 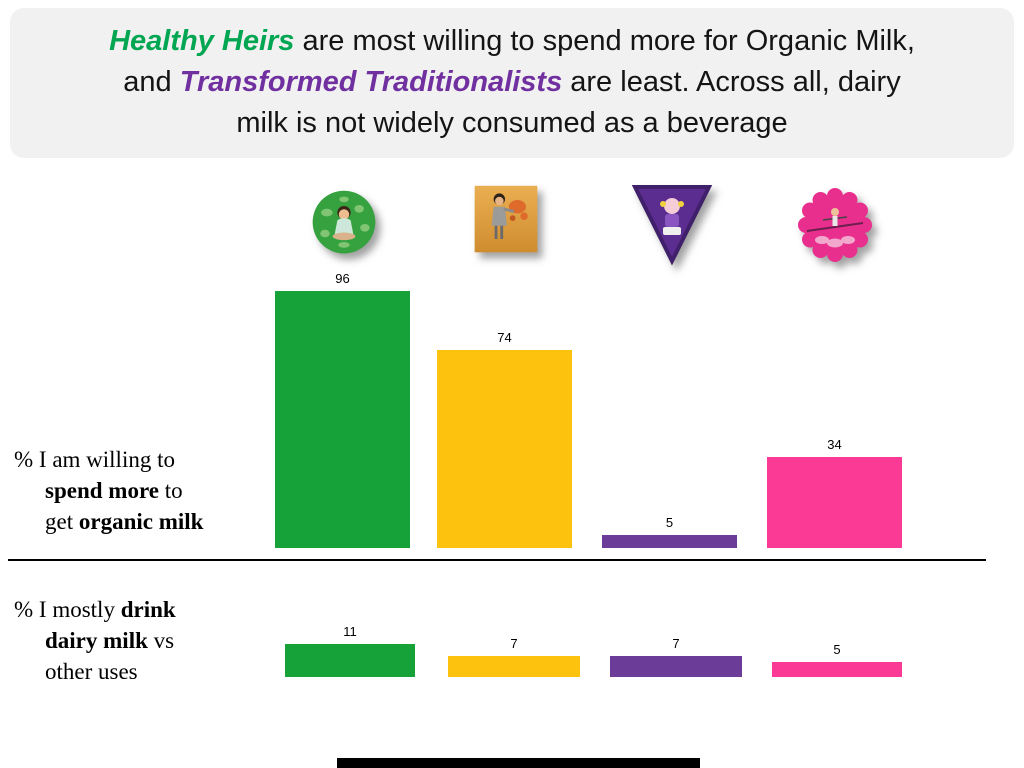 I want to click on tightrope-walker-icon, so click(x=835, y=225).